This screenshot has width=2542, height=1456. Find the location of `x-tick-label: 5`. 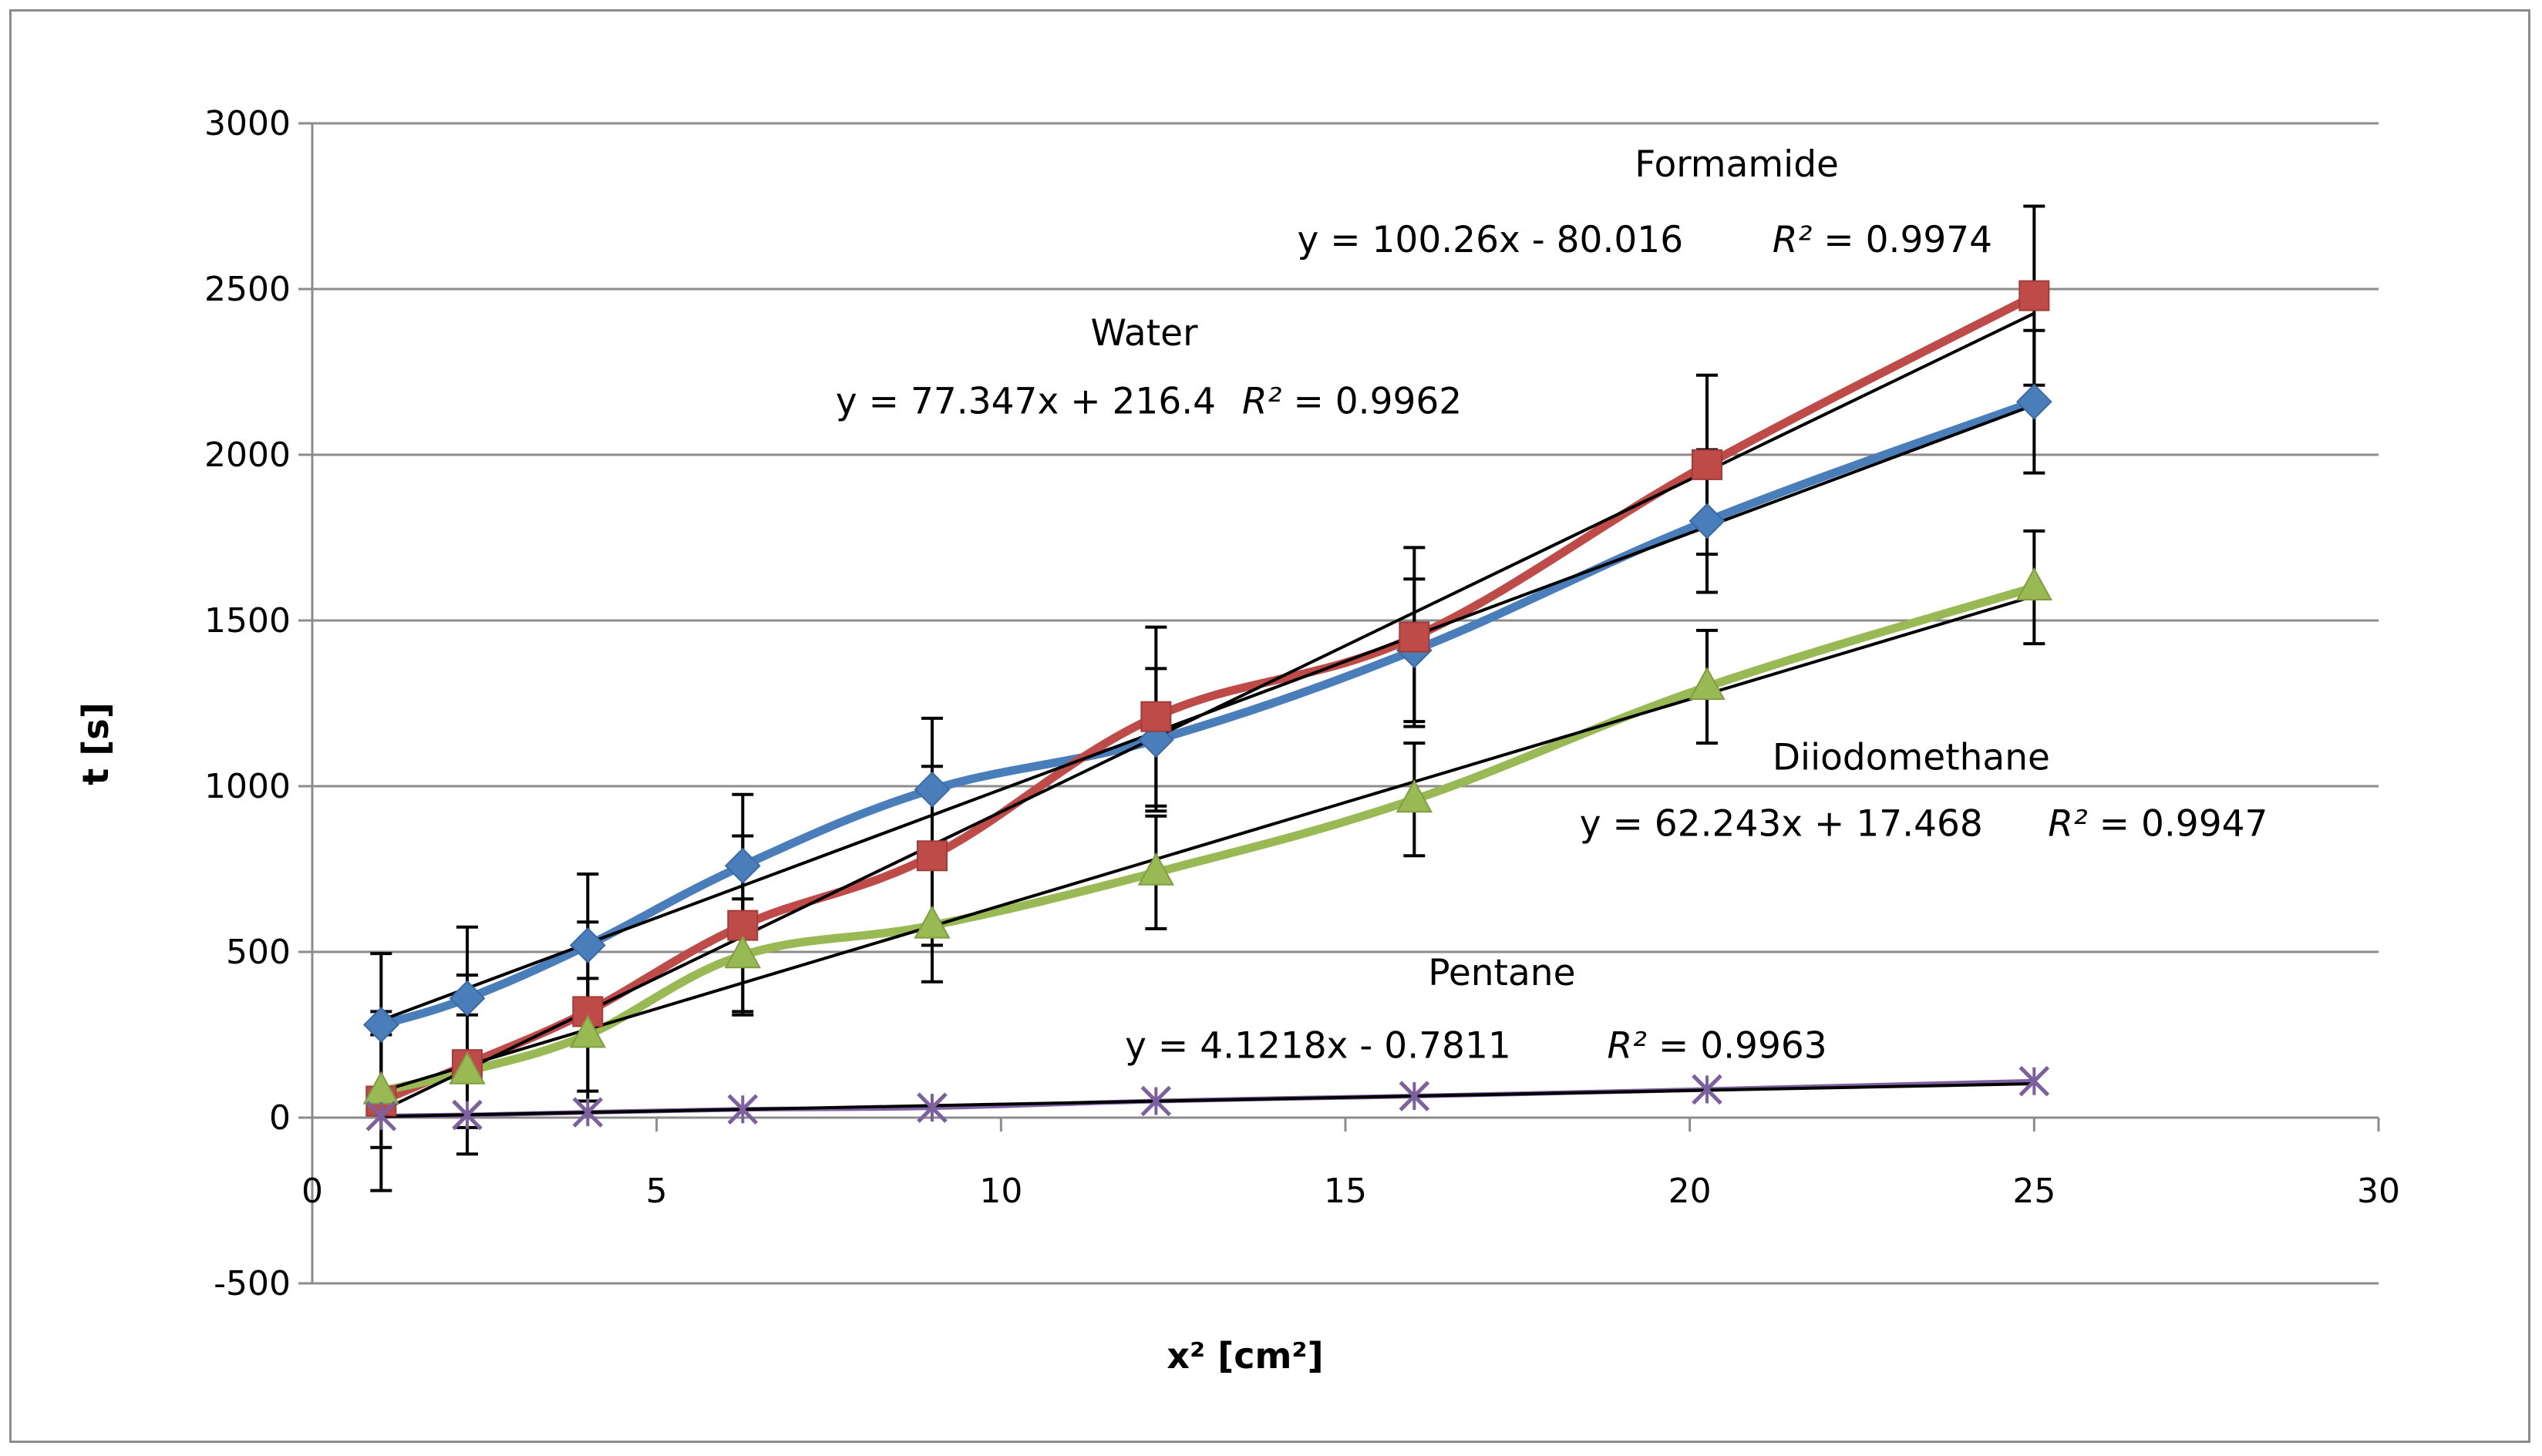

x-tick-label: 5 is located at coordinates (657, 1191).